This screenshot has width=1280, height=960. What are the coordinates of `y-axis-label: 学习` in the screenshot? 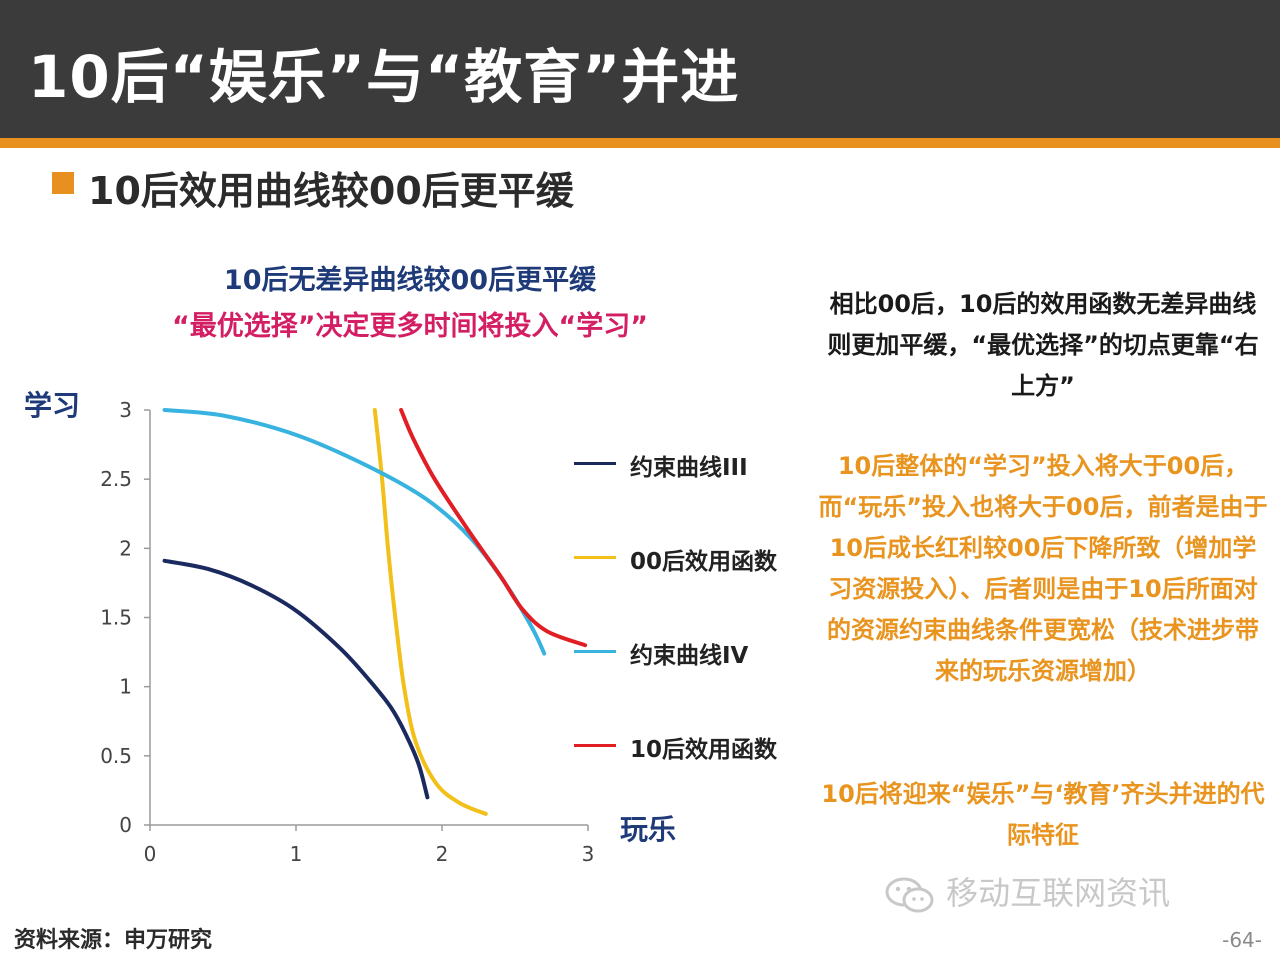 It's located at (52, 405).